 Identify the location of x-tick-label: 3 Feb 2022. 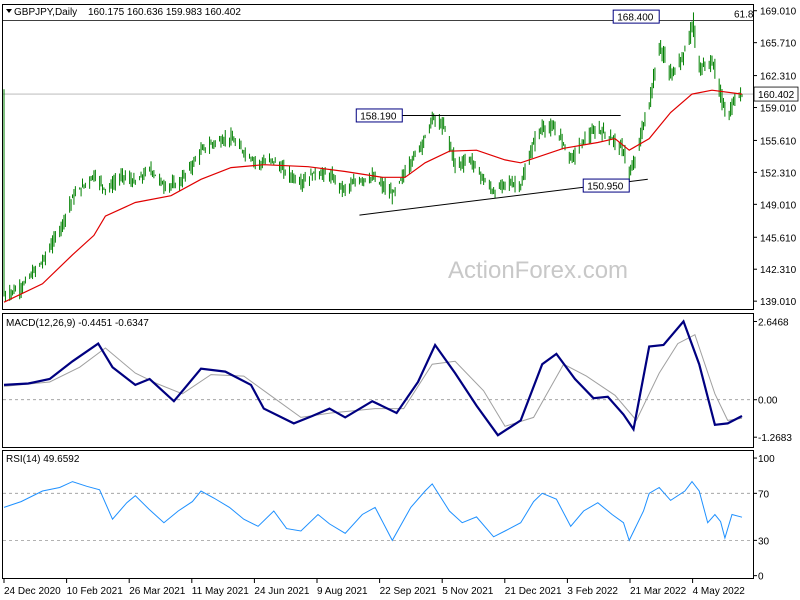
(592, 591).